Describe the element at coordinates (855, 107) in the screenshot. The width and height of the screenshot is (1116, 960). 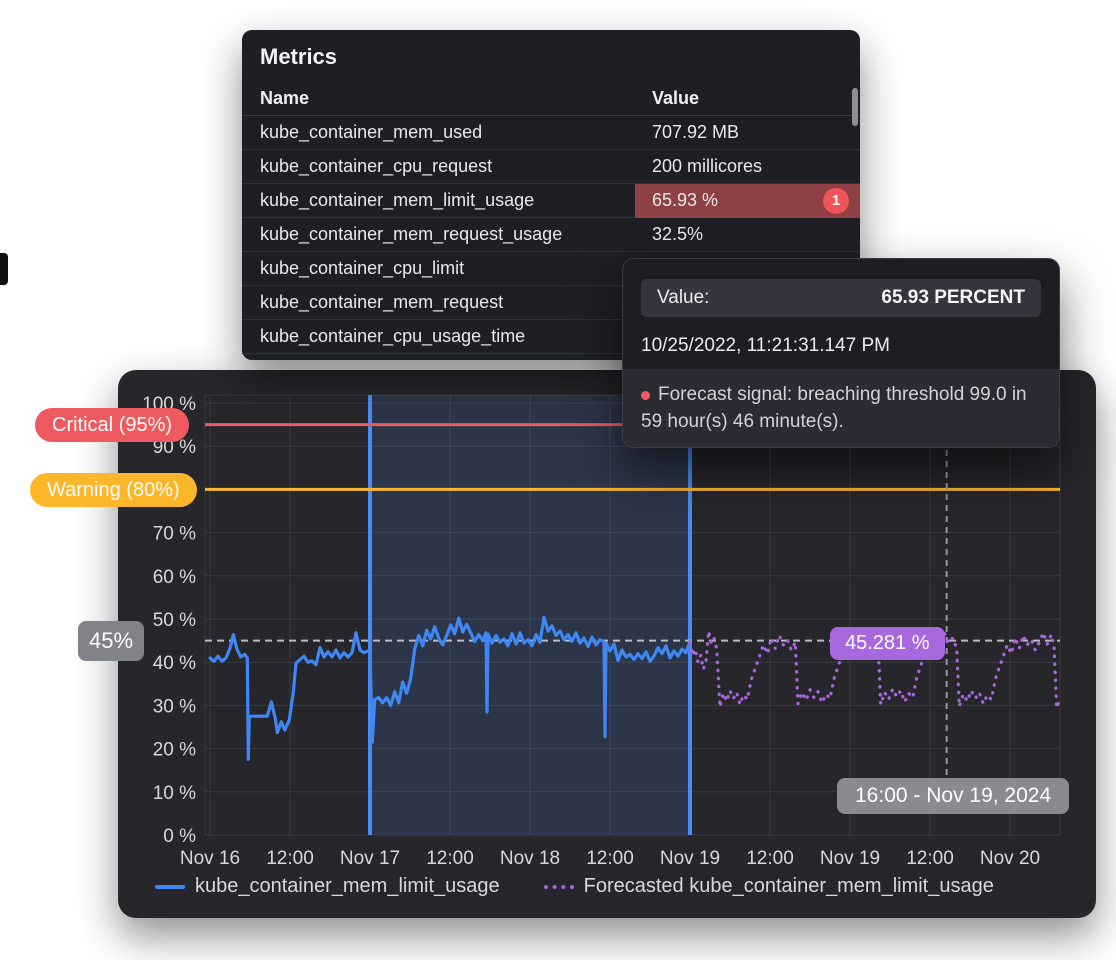
I see `scrollbar-thumb` at that location.